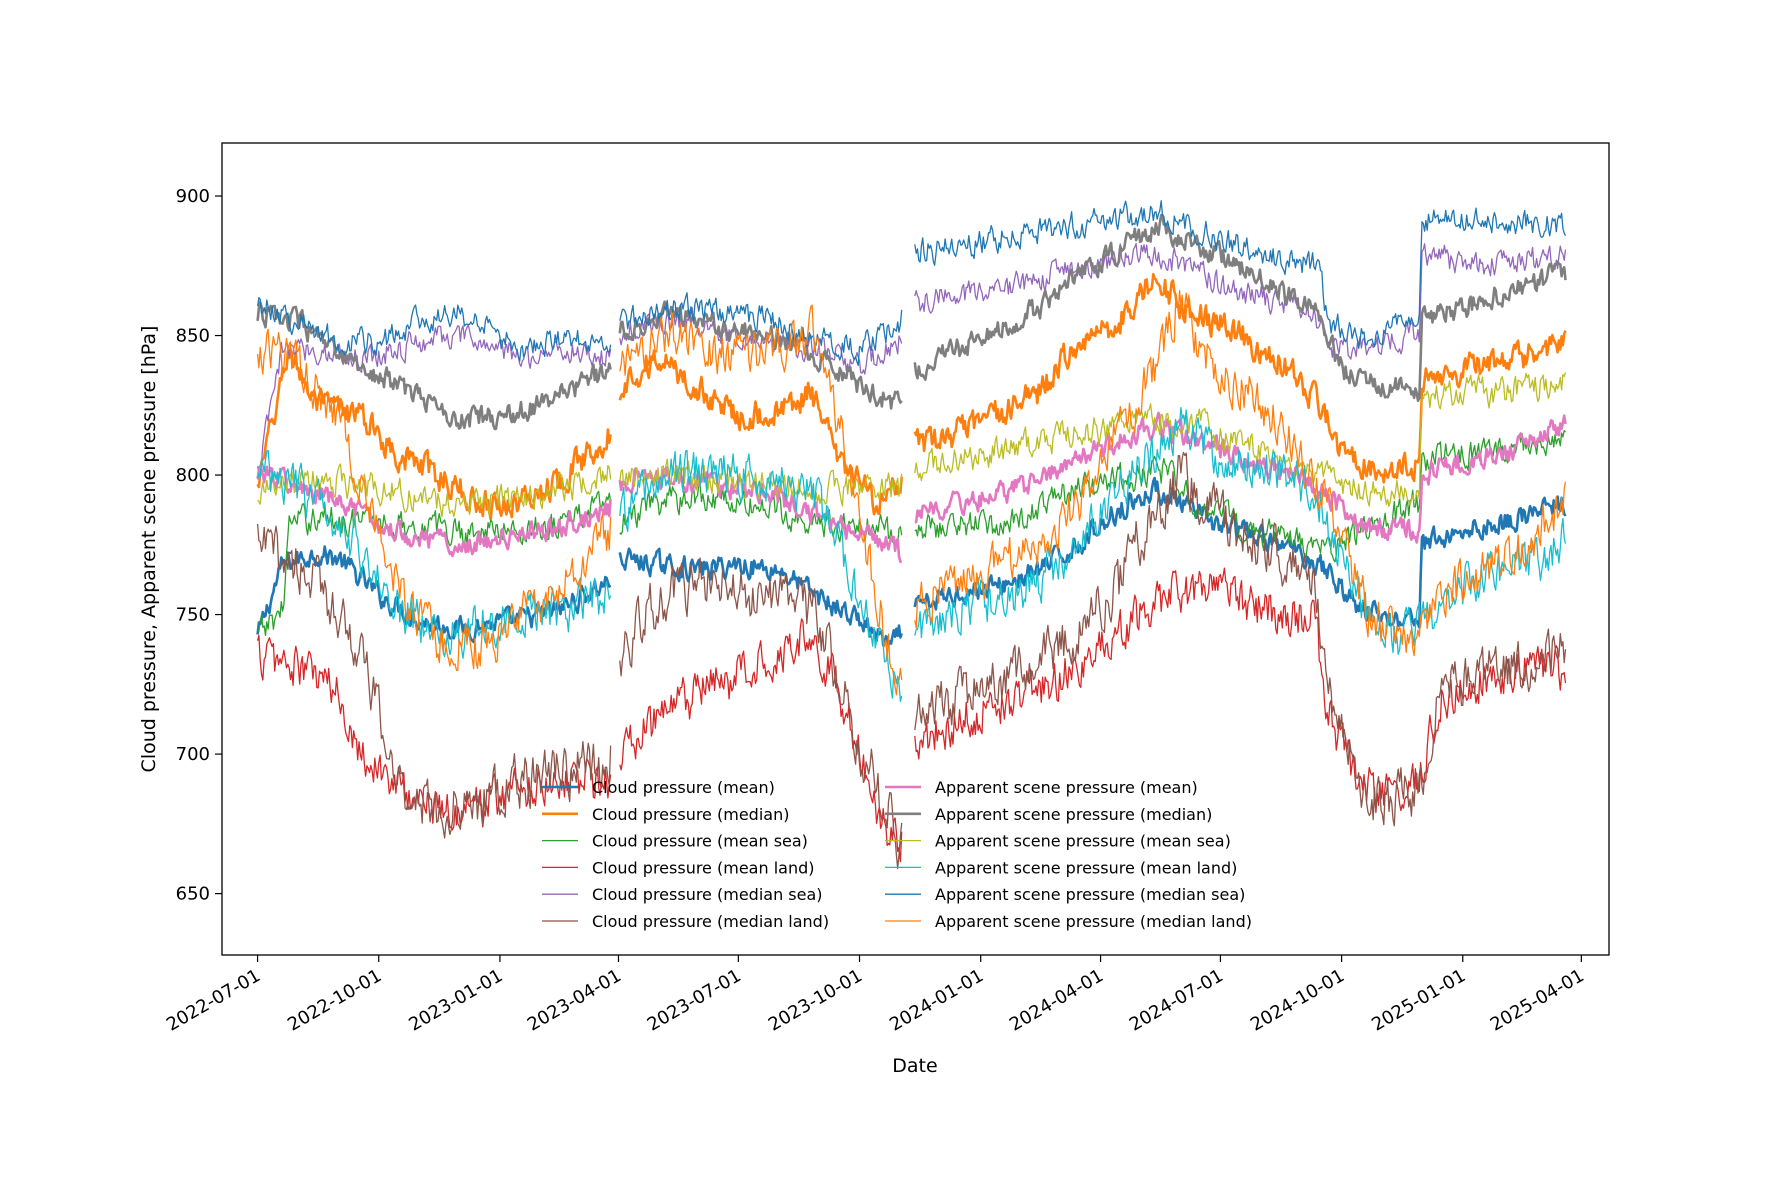  I want to click on y-tick-label: 900, so click(193, 196).